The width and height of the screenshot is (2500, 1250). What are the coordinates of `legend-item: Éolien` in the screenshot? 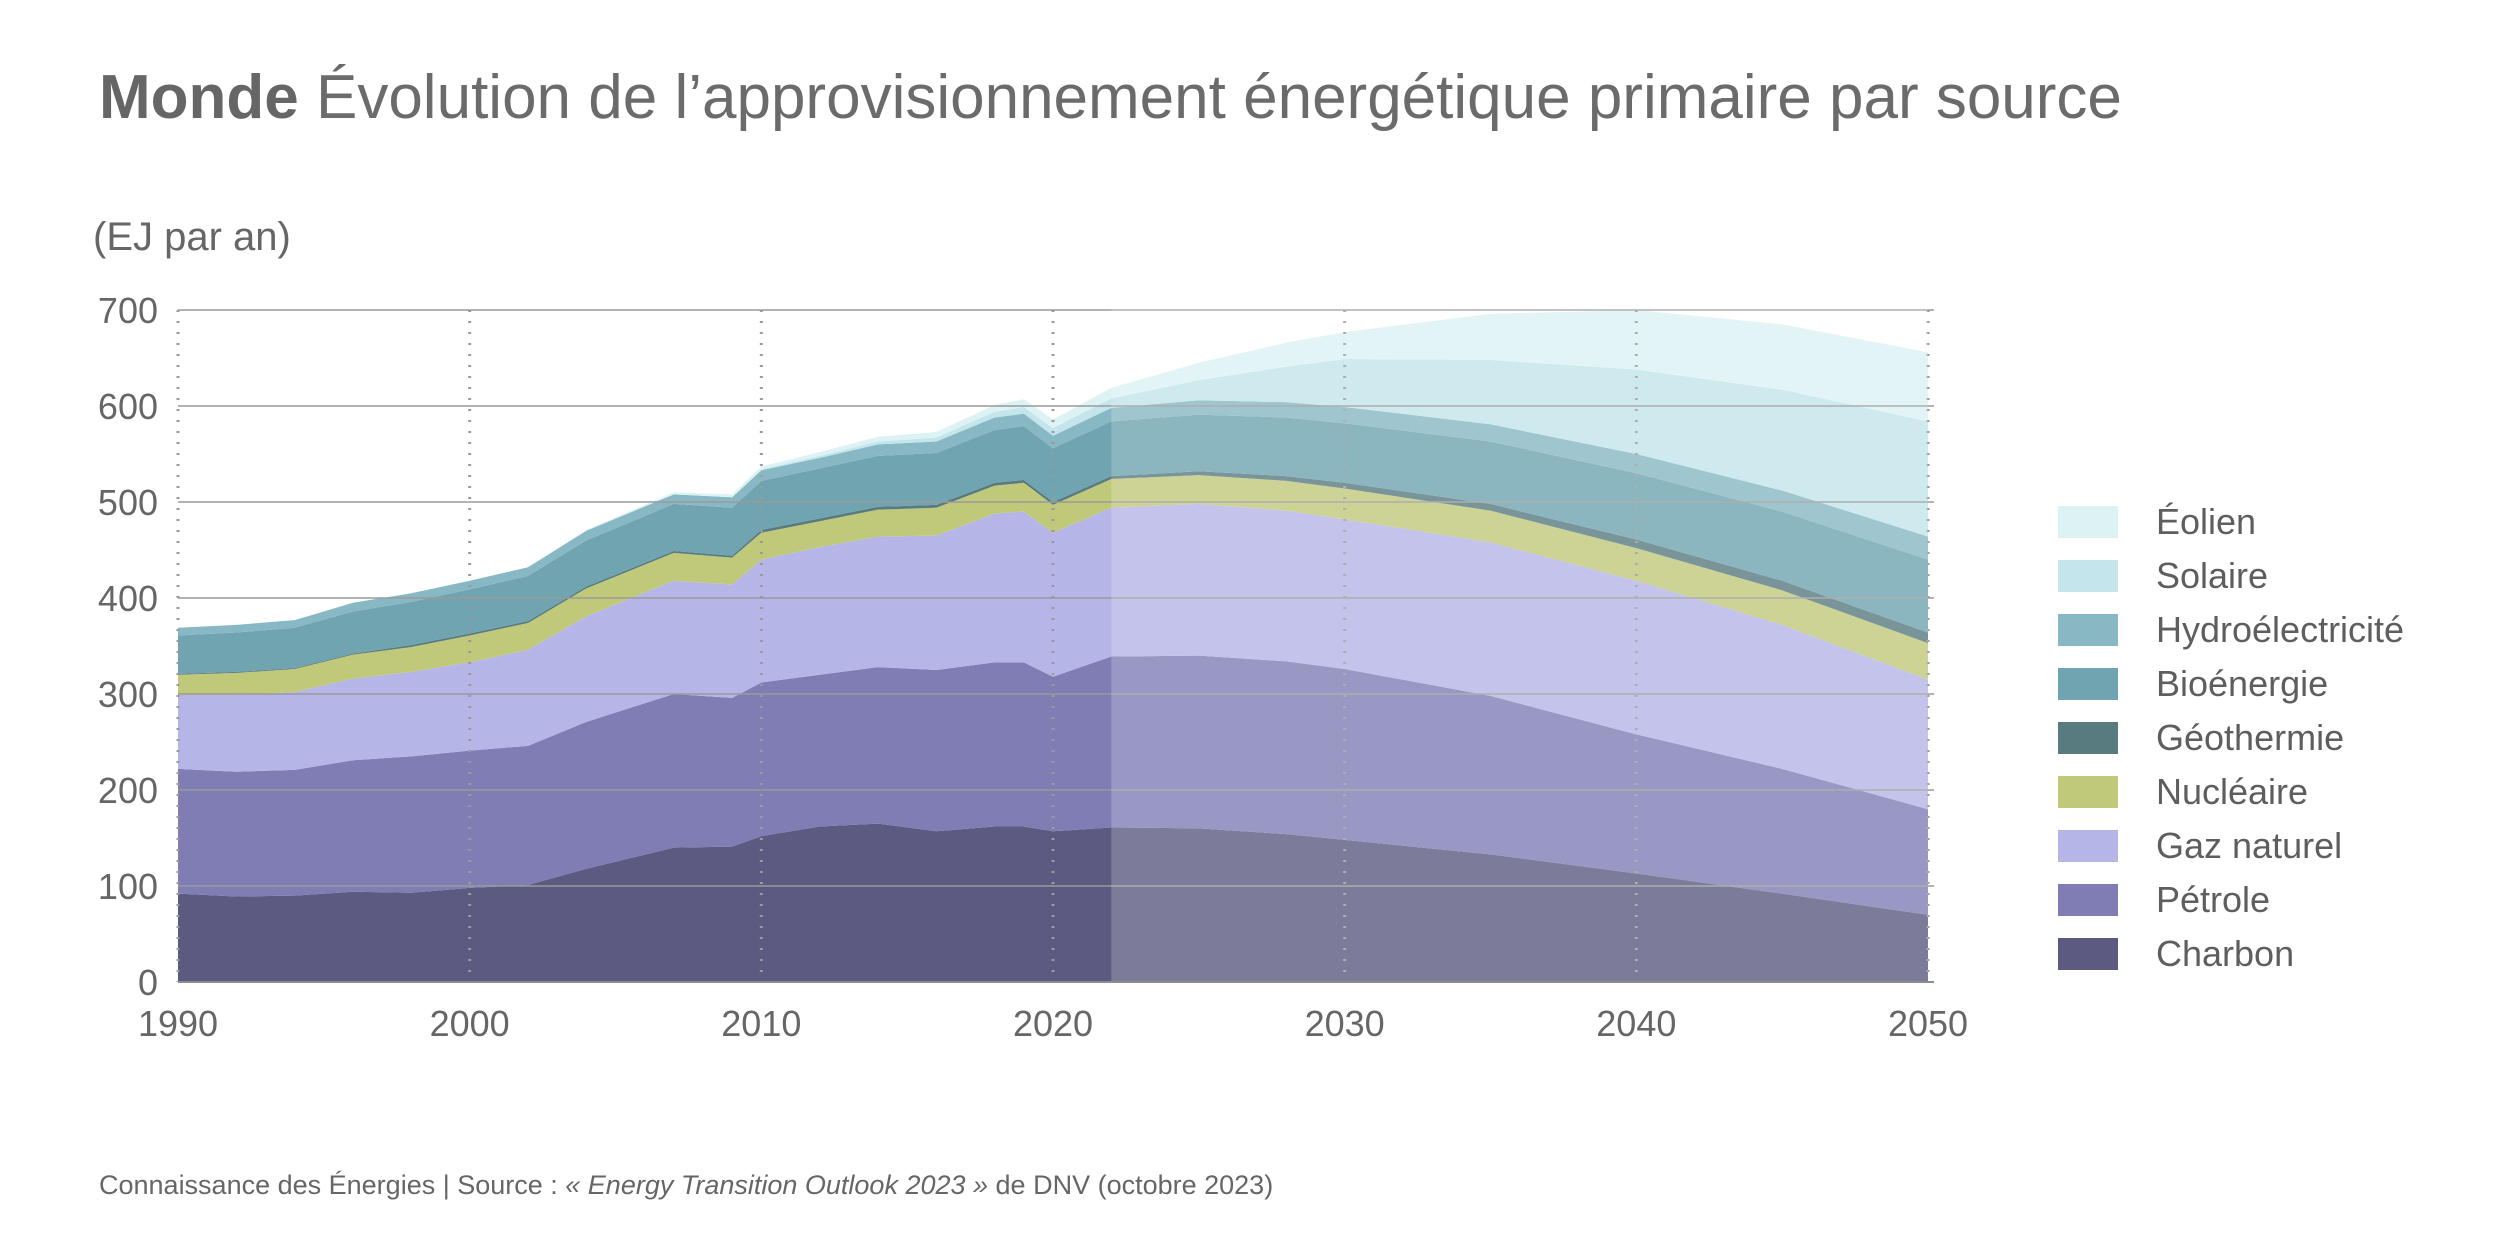 It's located at (2231, 522).